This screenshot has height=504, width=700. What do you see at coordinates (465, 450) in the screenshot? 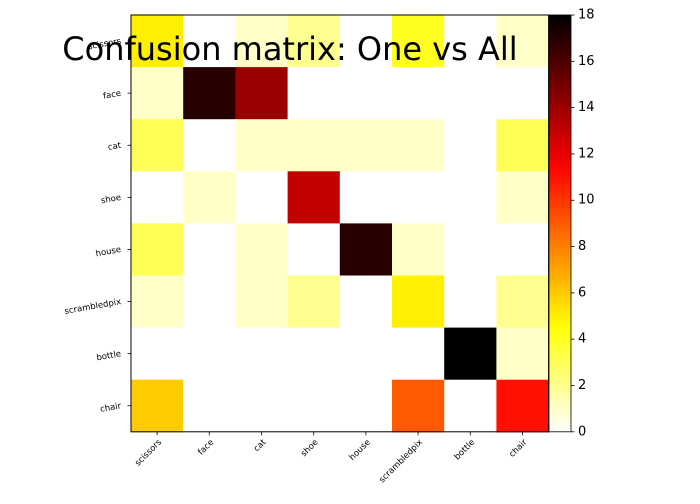
I see `x-tick-label: bottle` at bounding box center [465, 450].